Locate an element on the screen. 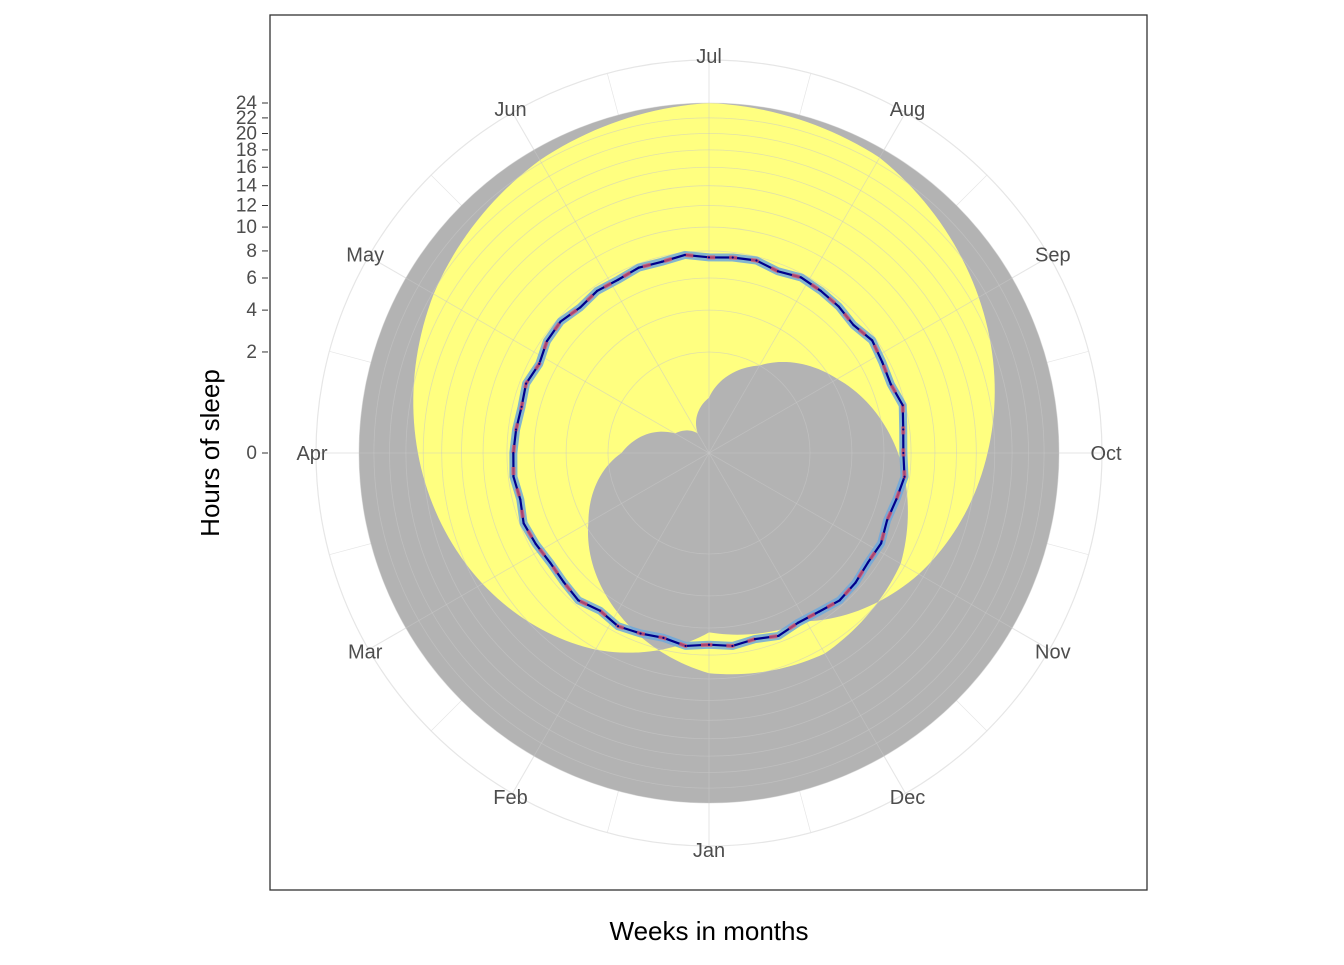  y-tick-label-12: 12 is located at coordinates (246, 206).